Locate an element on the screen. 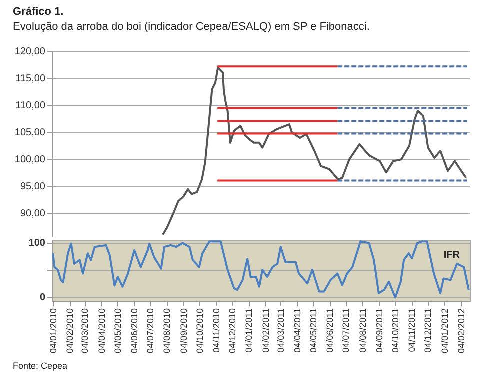 The image size is (500, 377). y-tick-label: 120,00 is located at coordinates (30, 52).